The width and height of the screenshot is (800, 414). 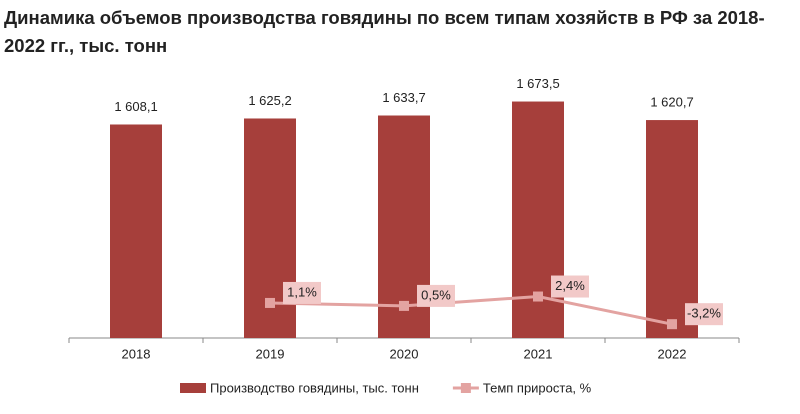 What do you see at coordinates (537, 83) in the screenshot?
I see `data-label: 1 673,5` at bounding box center [537, 83].